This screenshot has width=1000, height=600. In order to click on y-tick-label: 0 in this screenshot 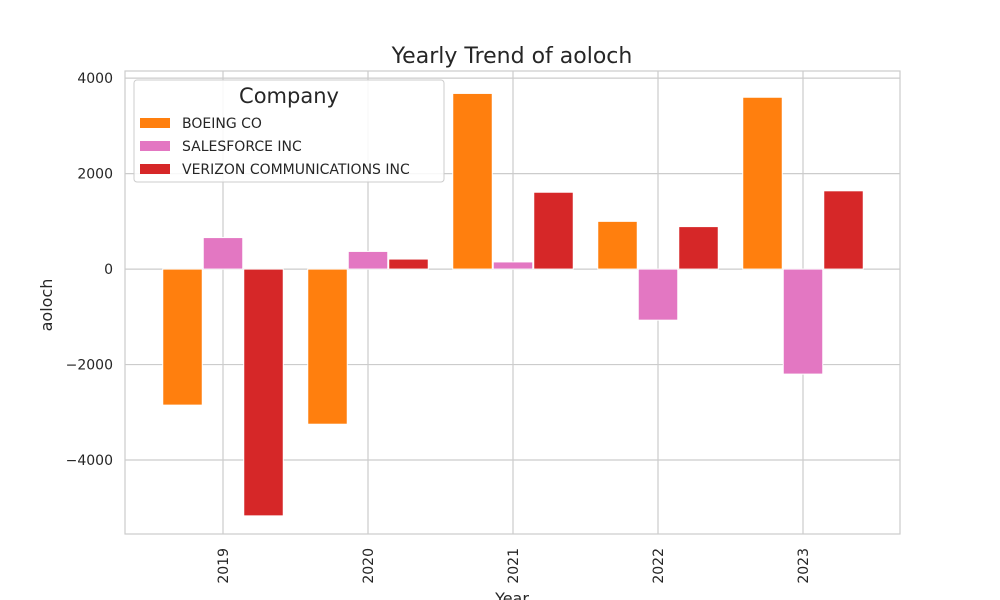, I will do `click(108, 270)`.